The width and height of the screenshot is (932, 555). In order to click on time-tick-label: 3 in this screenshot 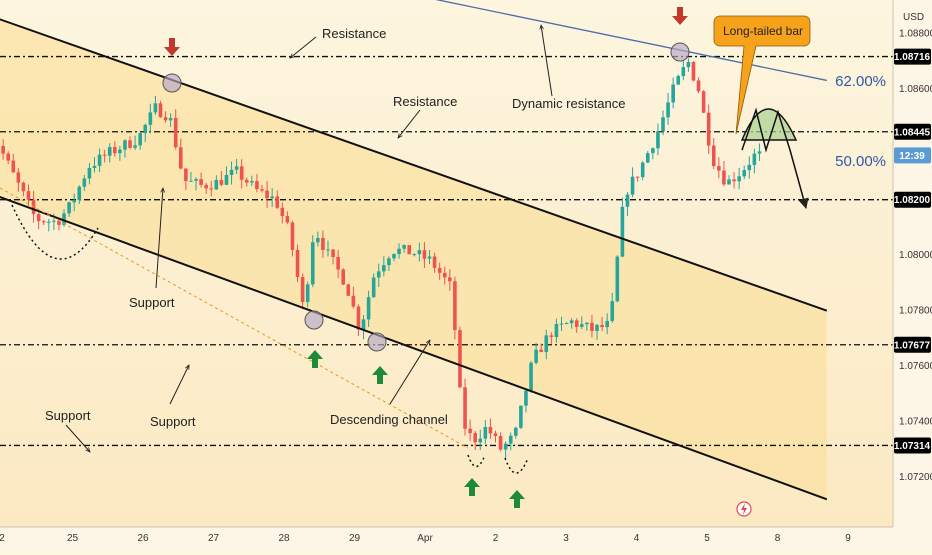, I will do `click(566, 538)`.